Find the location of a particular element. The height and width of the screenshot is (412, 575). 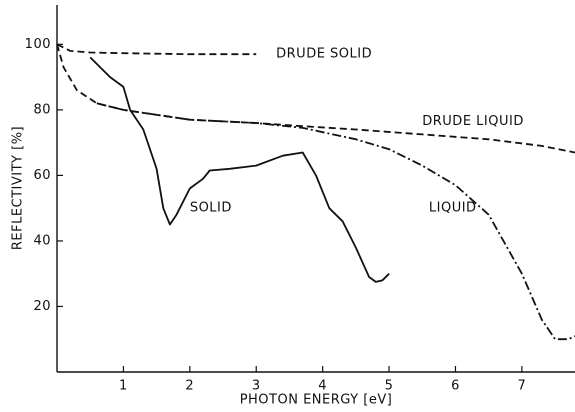

x-tick-label: 4 is located at coordinates (322, 386).